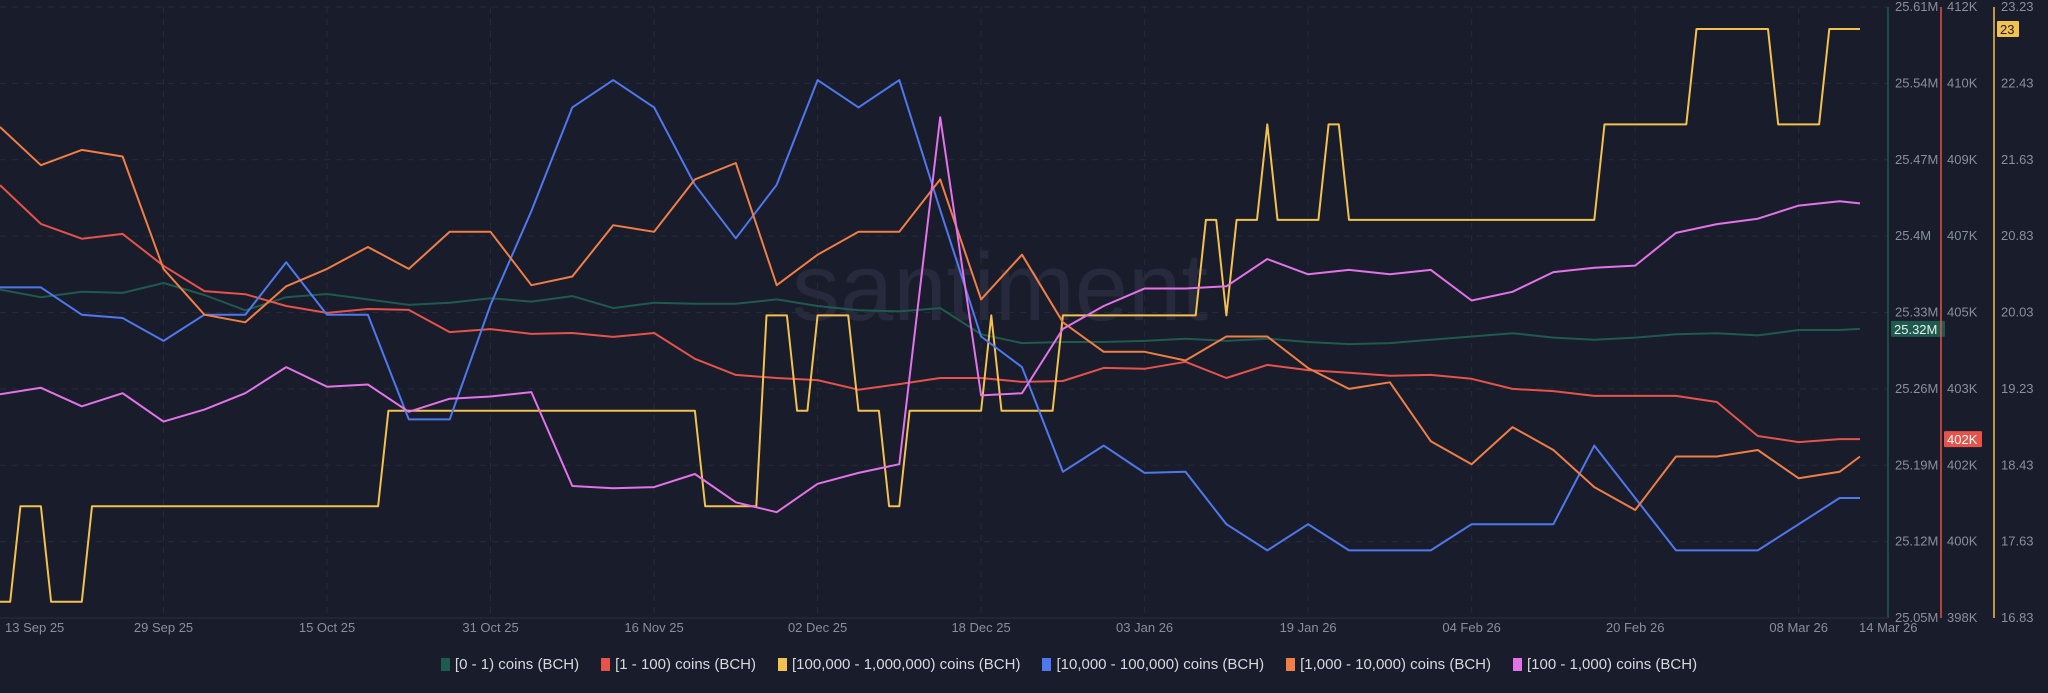 The height and width of the screenshot is (693, 2048). I want to click on legend-label: [1 - 100) coins (BCH), so click(685, 664).